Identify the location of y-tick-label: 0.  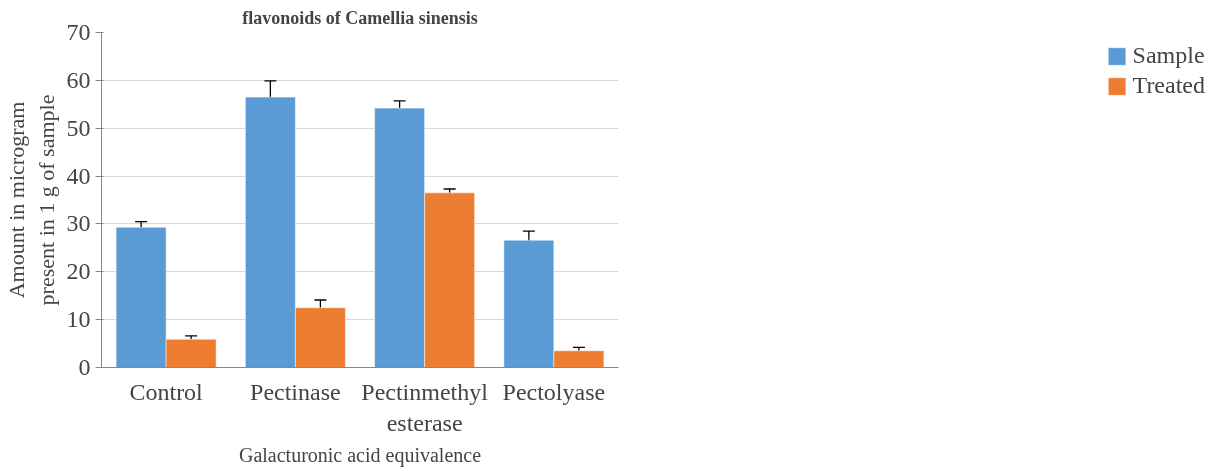
(84, 367).